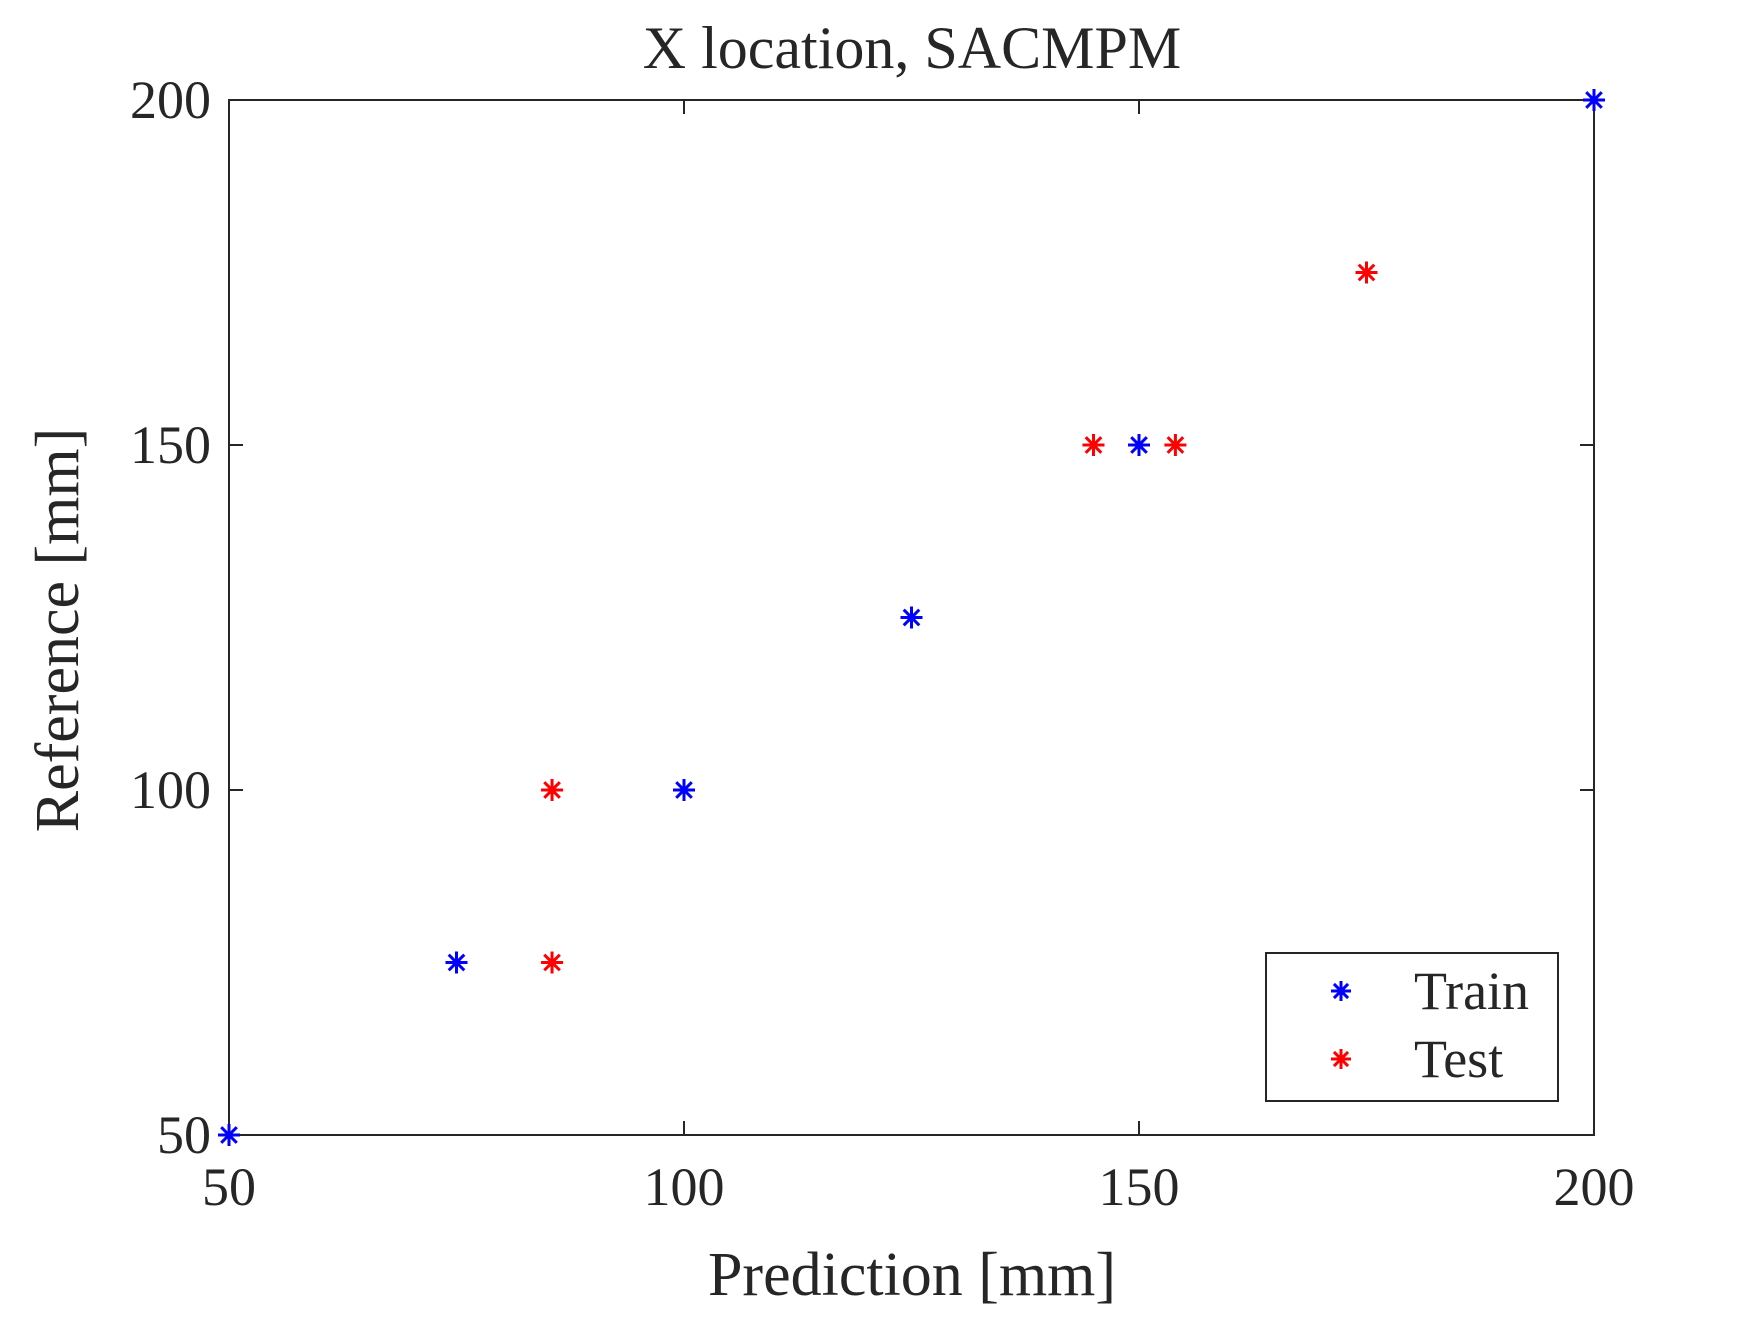 Image resolution: width=1750 pixels, height=1318 pixels. What do you see at coordinates (1594, 1187) in the screenshot?
I see `x-tick-label: 200` at bounding box center [1594, 1187].